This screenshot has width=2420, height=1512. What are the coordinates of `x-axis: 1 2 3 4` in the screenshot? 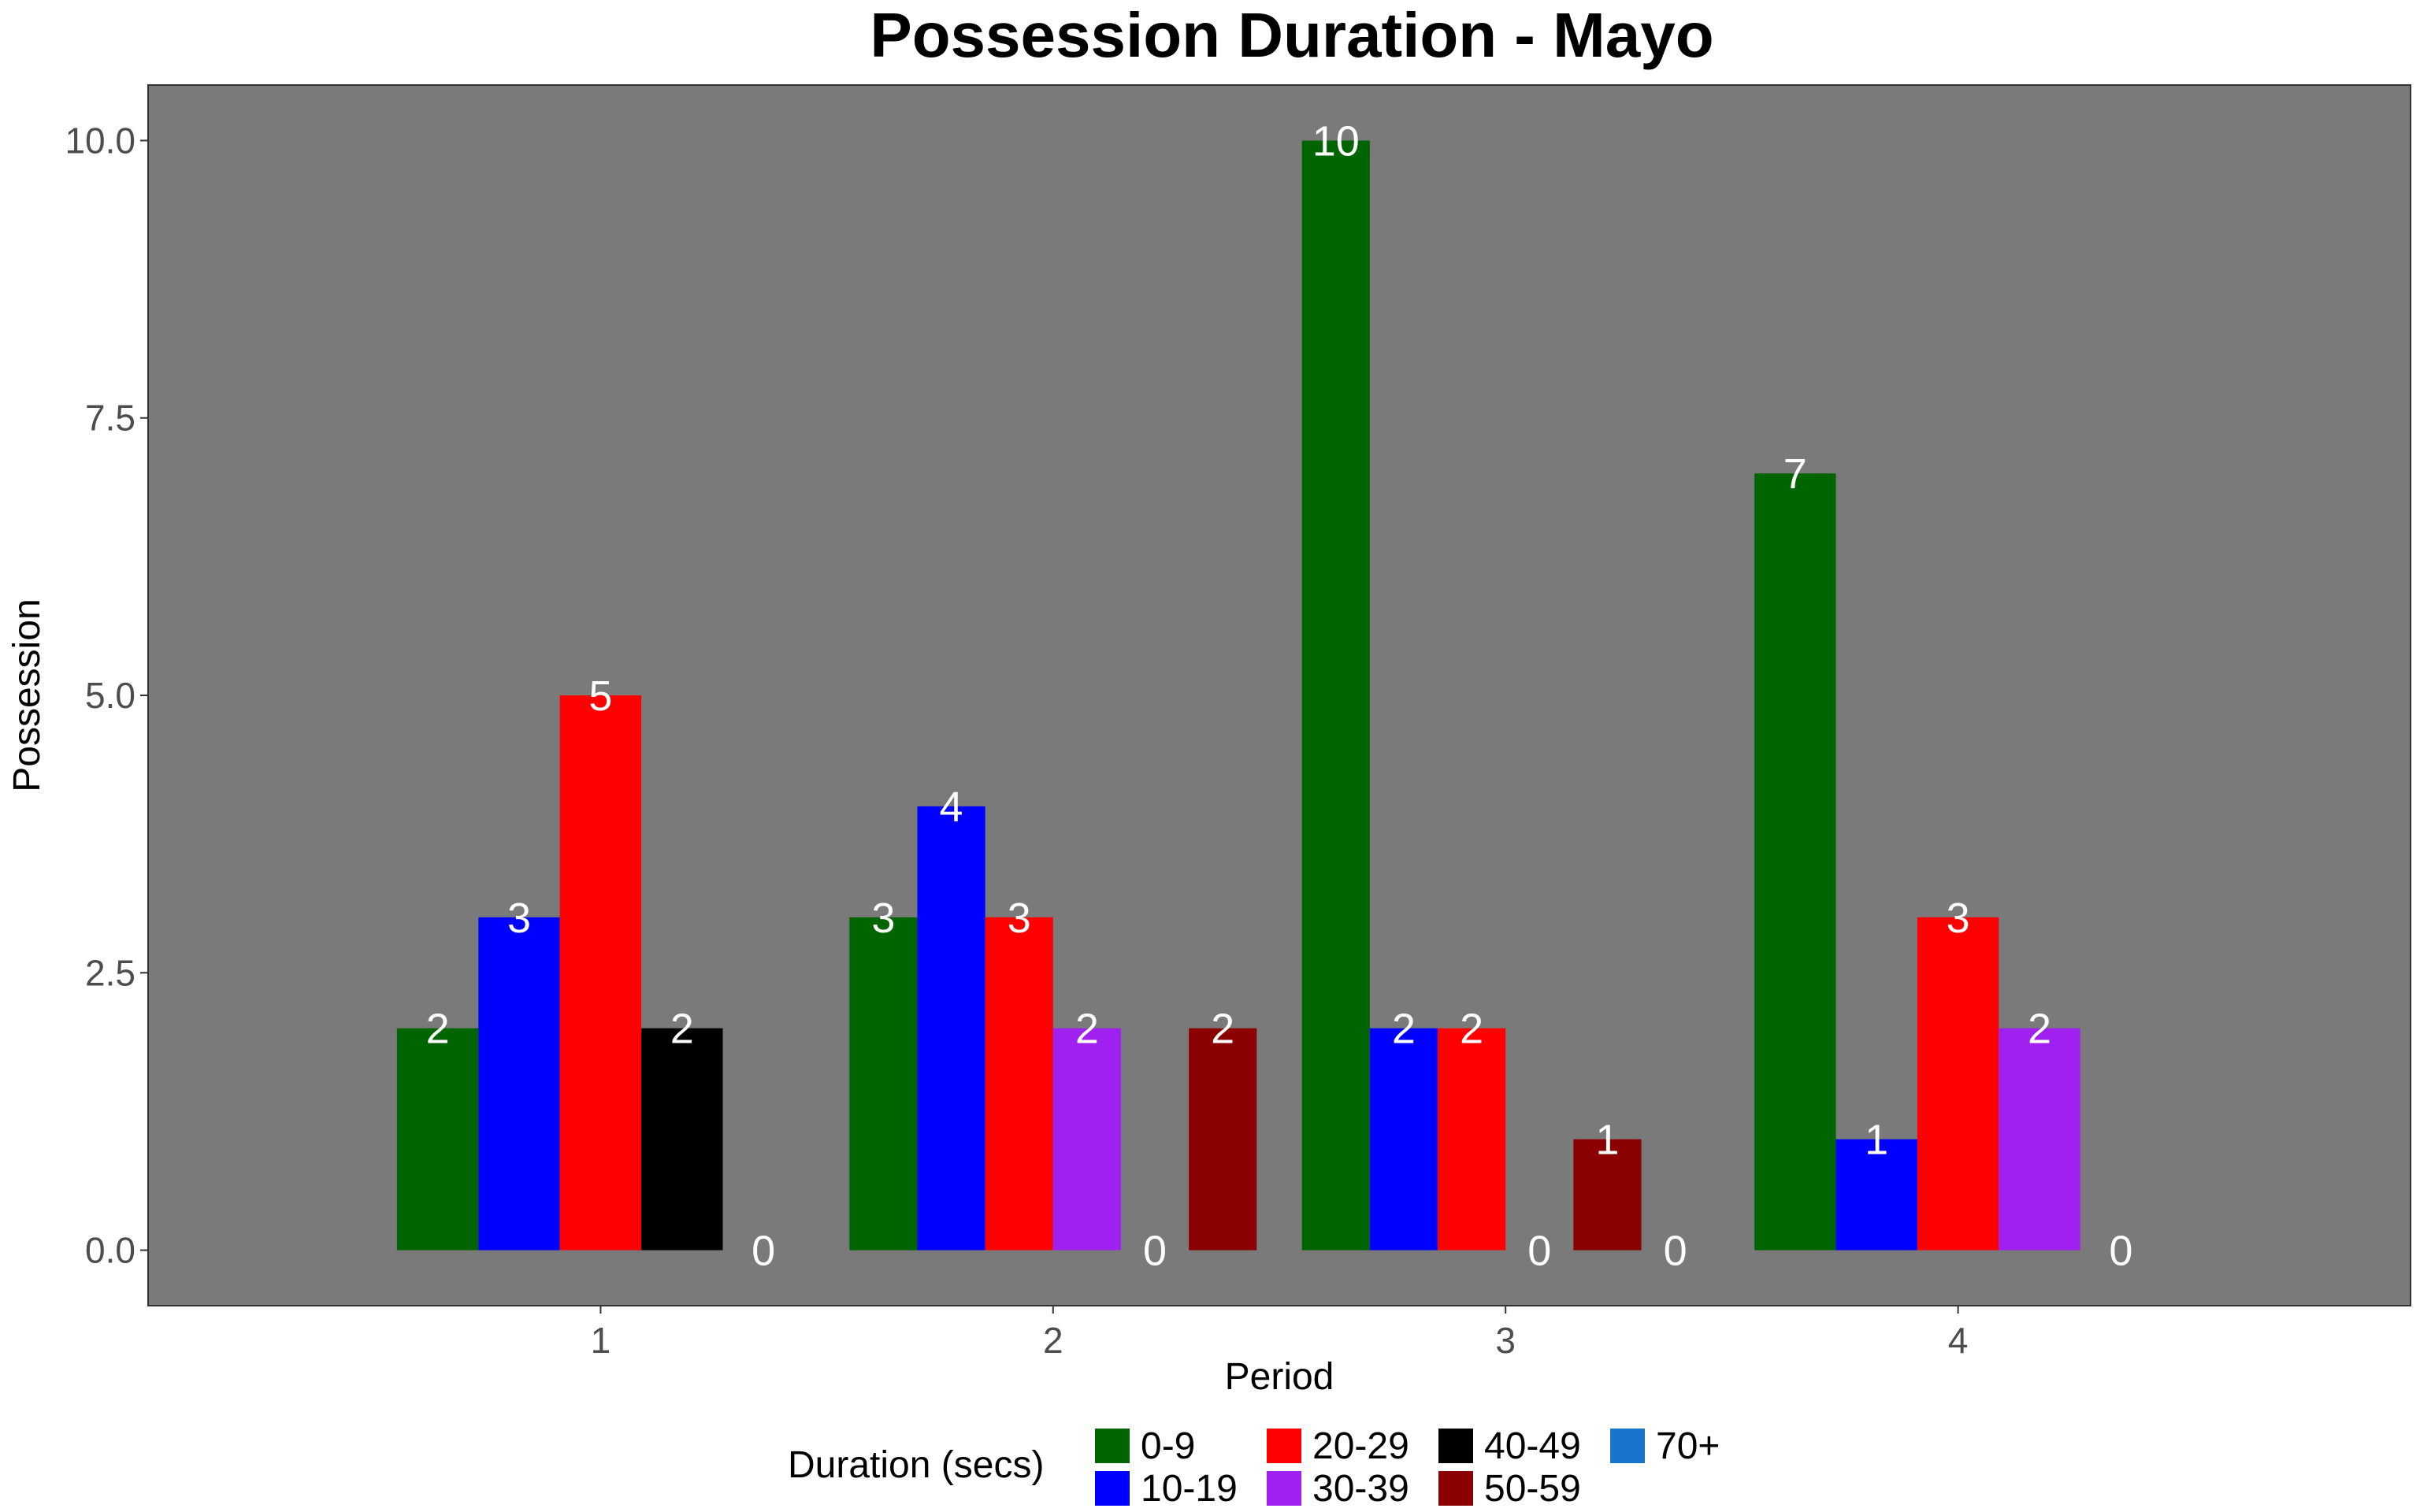 It's located at (1280, 1333).